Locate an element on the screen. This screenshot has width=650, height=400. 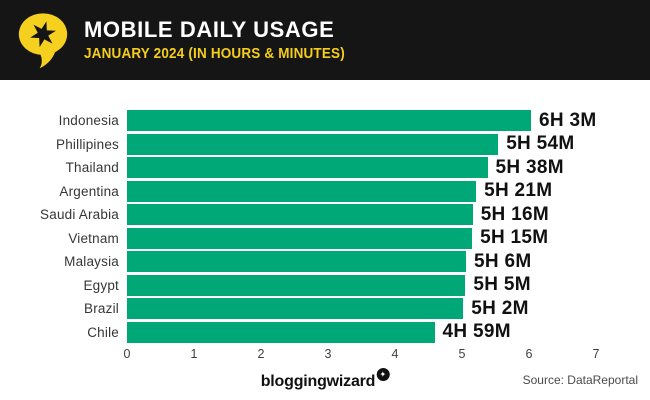
x-axis-tick: 5 is located at coordinates (462, 354).